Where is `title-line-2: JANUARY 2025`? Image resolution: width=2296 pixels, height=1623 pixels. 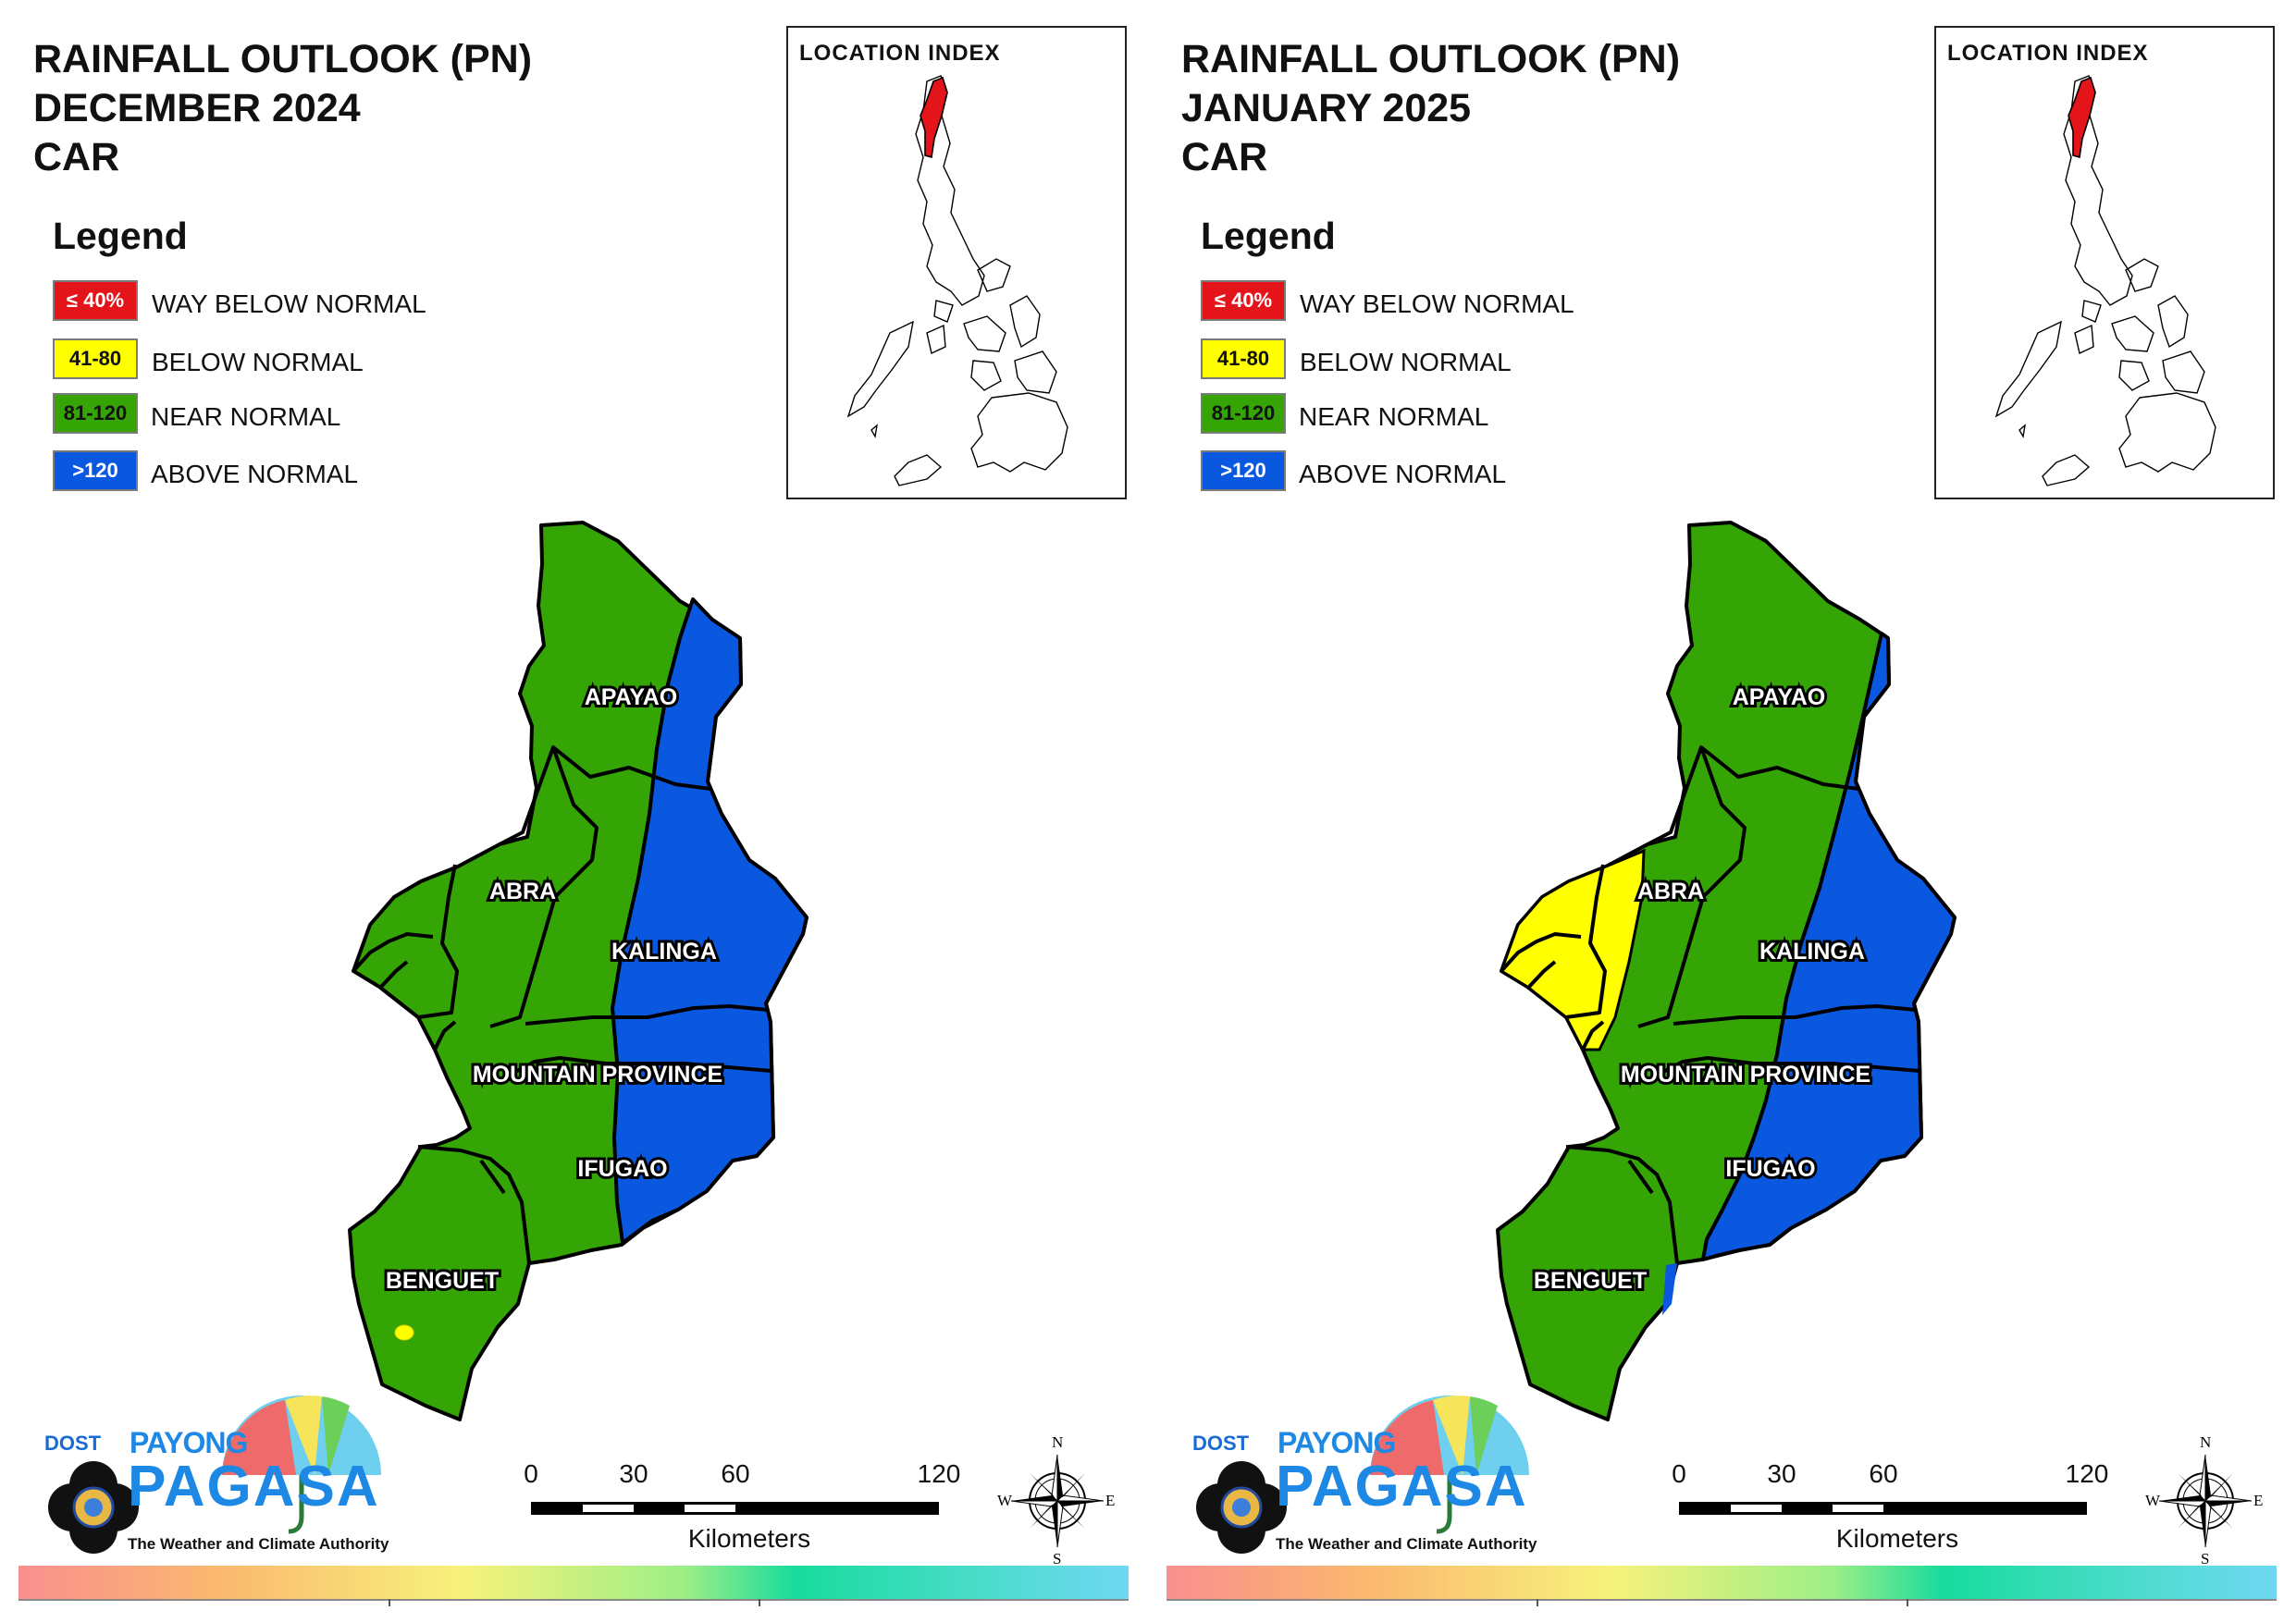
title-line-2: JANUARY 2025 is located at coordinates (1326, 108).